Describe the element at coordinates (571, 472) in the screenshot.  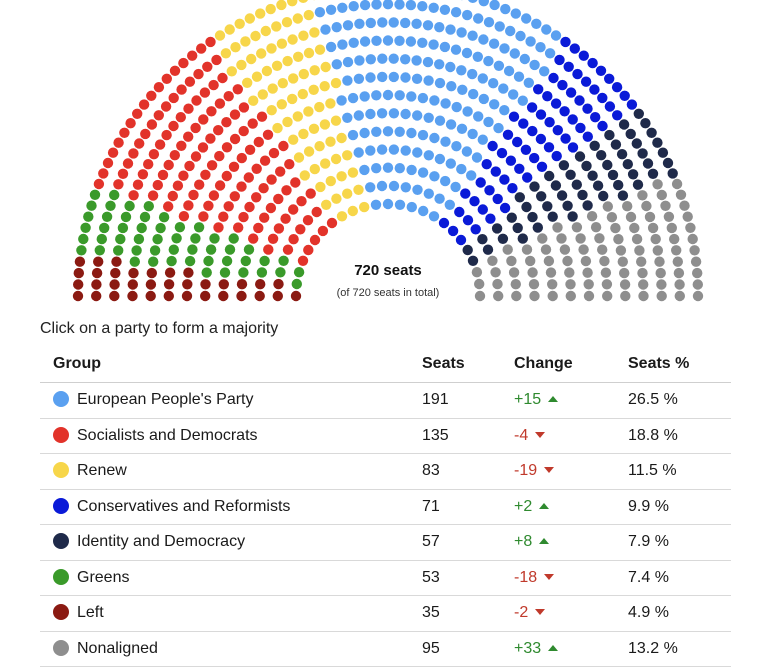
I see `change-cell: -19` at that location.